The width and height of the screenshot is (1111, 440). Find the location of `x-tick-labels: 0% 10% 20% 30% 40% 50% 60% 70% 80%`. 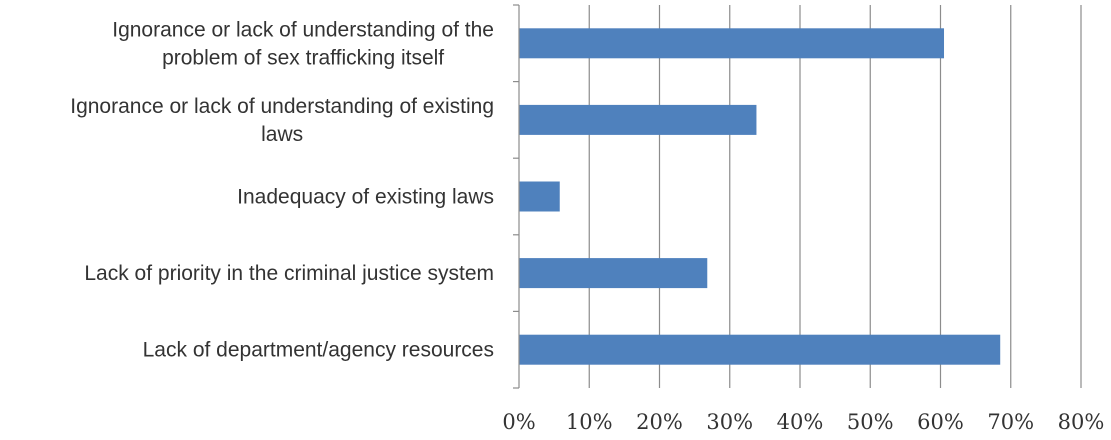

x-tick-labels: 0% 10% 20% 30% 40% 50% 60% 70% 80% is located at coordinates (803, 422).